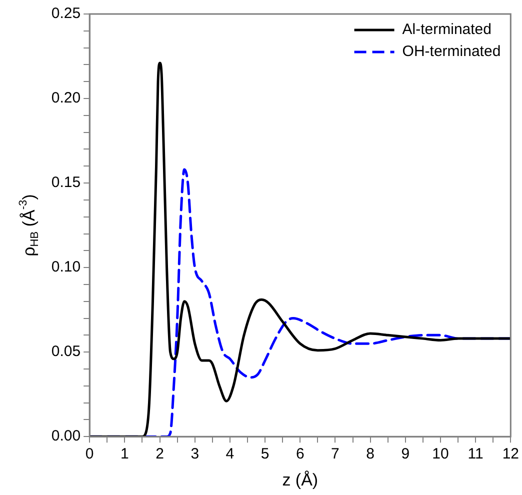 The height and width of the screenshot is (495, 522). What do you see at coordinates (124, 454) in the screenshot?
I see `x-tick-label: 1` at bounding box center [124, 454].